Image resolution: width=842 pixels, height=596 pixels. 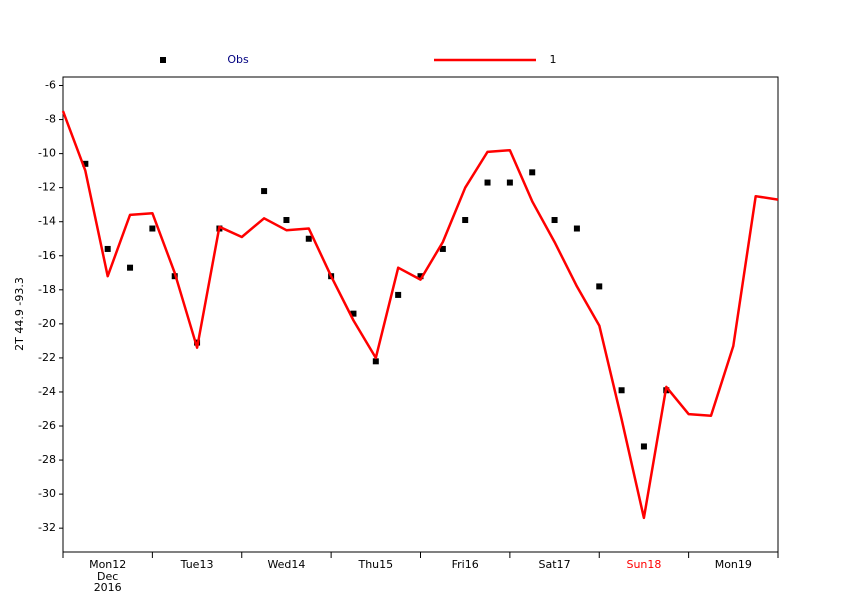 I want to click on y-axis-label: 2T 44.9 -93.3, so click(x=19, y=314).